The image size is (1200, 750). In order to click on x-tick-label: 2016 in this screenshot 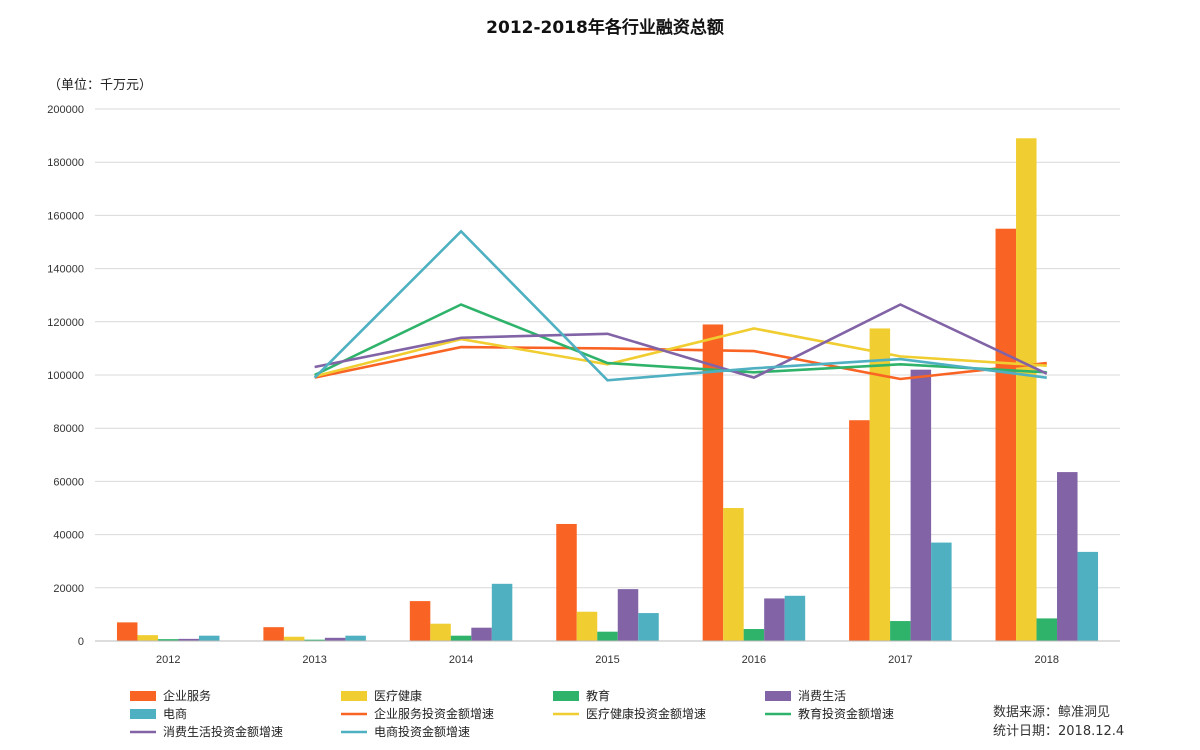, I will do `click(754, 660)`.